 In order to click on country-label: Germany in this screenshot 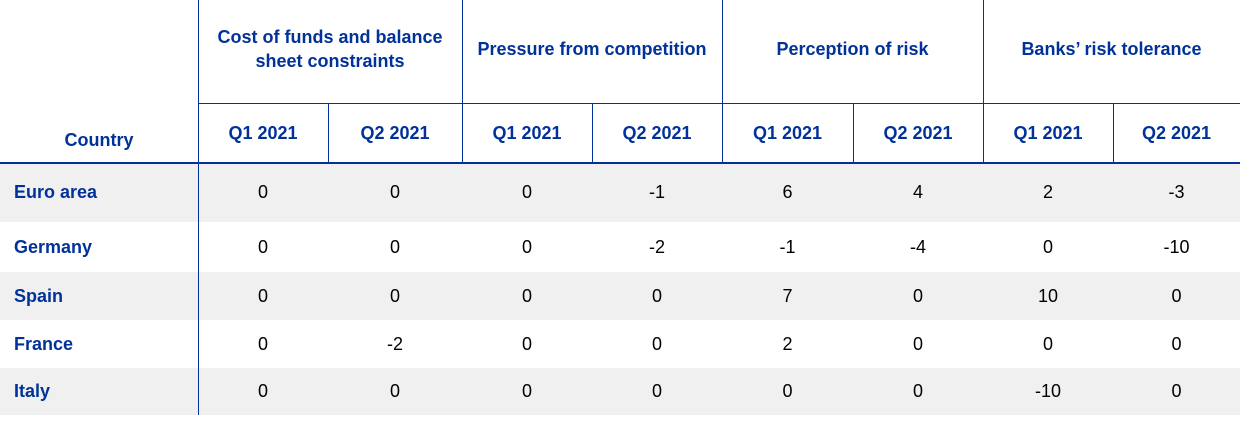, I will do `click(53, 246)`.